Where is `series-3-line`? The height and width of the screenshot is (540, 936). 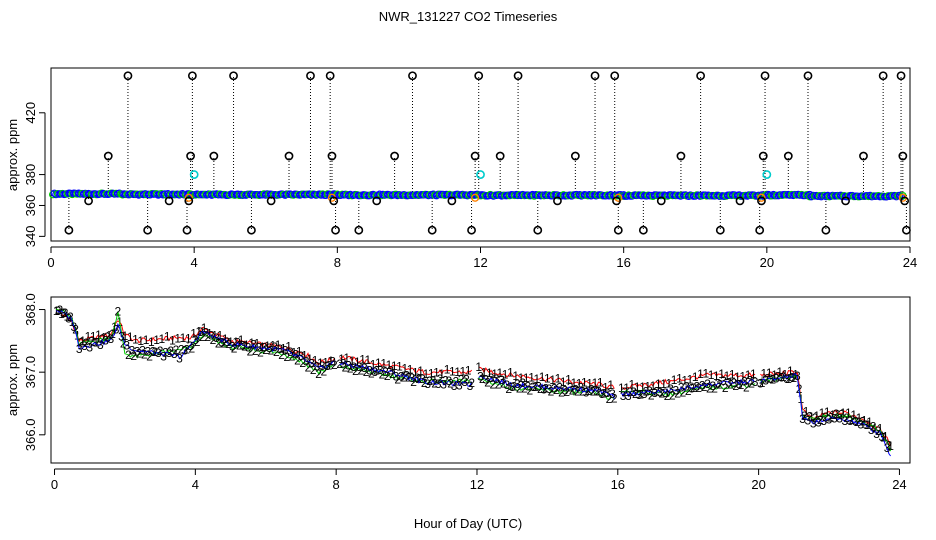 series-3-line is located at coordinates (195, 339).